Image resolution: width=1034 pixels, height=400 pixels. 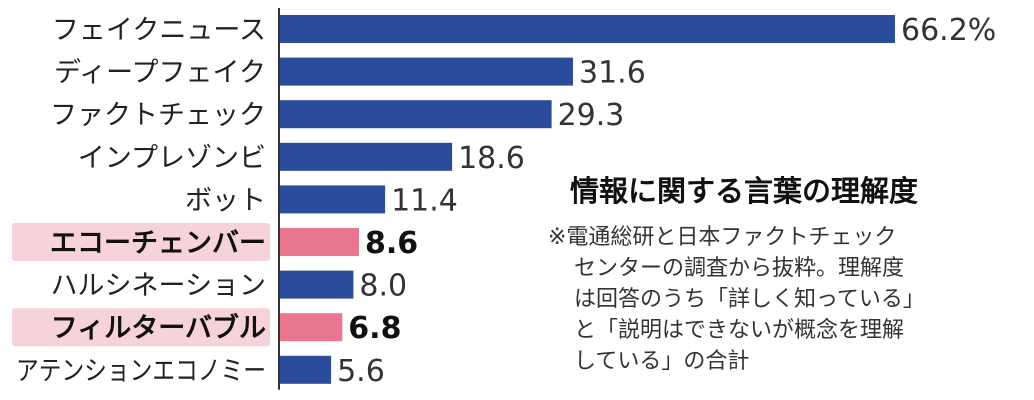 I want to click on data-label: 8.0, so click(x=383, y=286).